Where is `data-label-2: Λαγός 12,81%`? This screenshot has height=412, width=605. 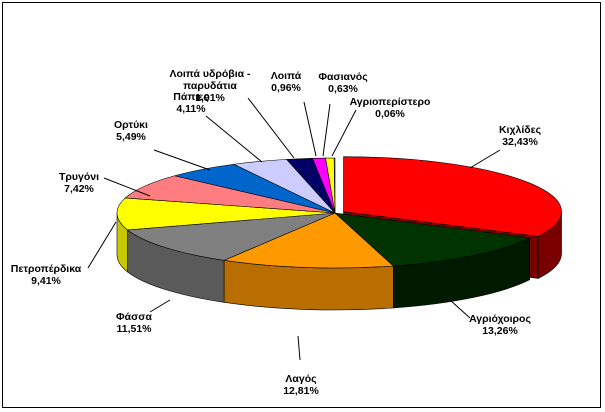 data-label-2: Λαγός 12,81% is located at coordinates (301, 385).